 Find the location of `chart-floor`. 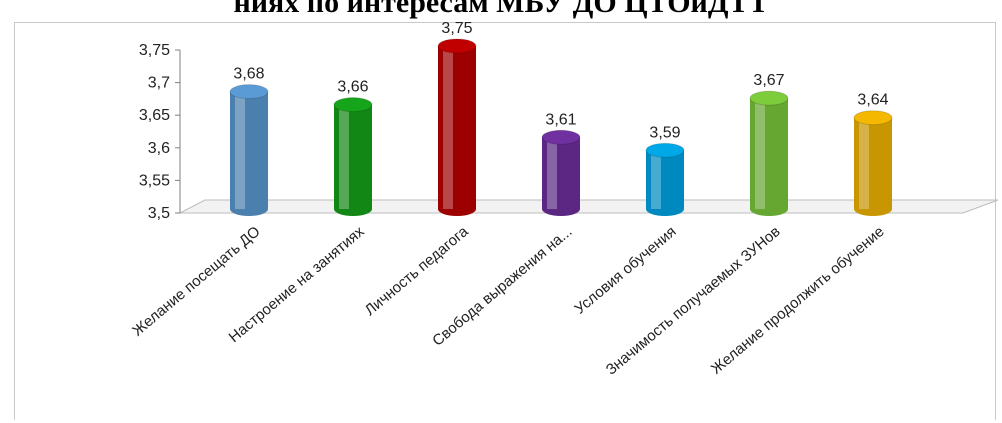

chart-floor is located at coordinates (589, 206).